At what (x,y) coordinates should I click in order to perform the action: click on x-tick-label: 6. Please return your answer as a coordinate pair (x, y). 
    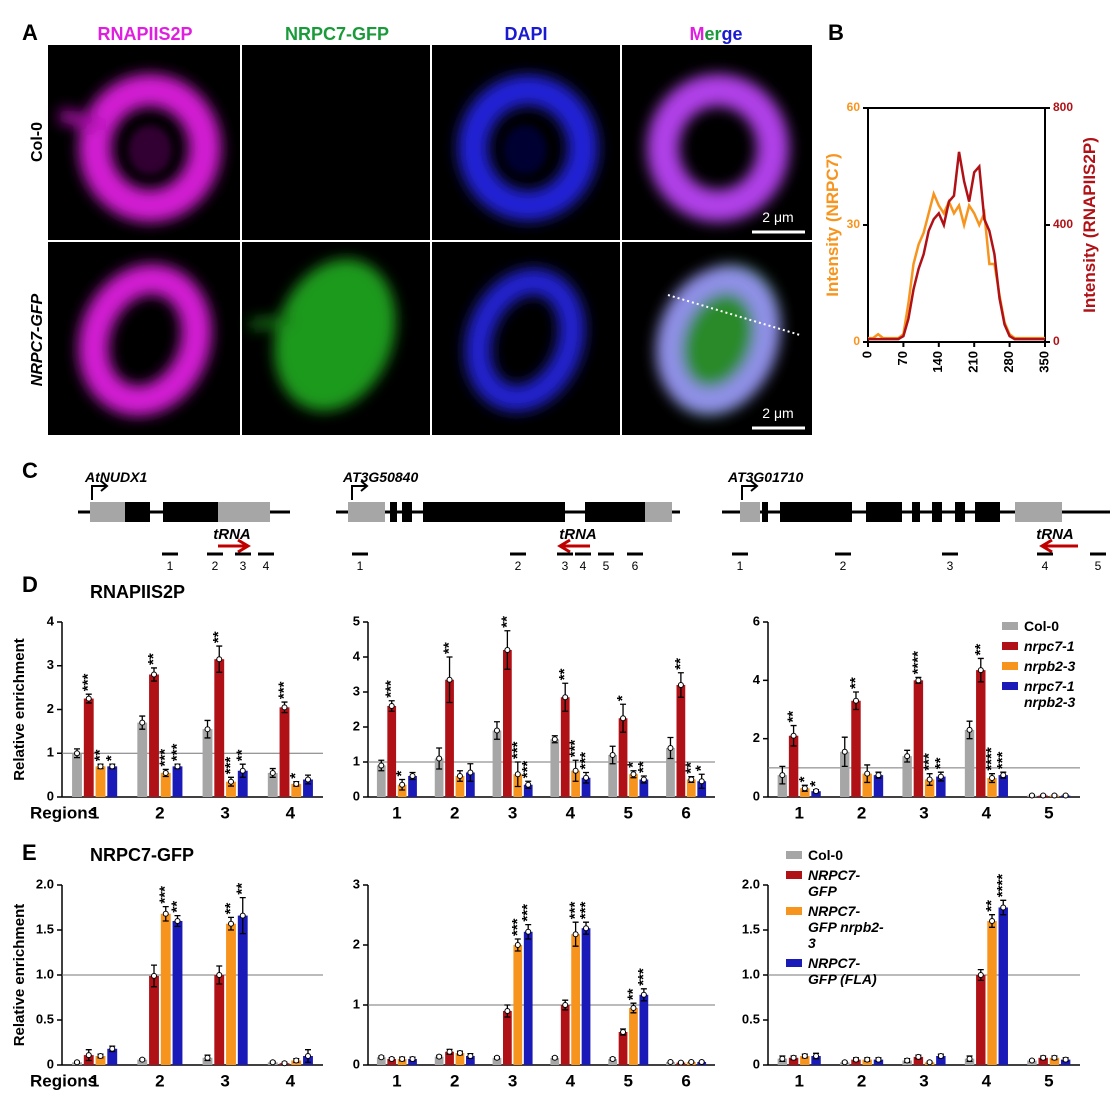
    Looking at the image, I should click on (685, 812).